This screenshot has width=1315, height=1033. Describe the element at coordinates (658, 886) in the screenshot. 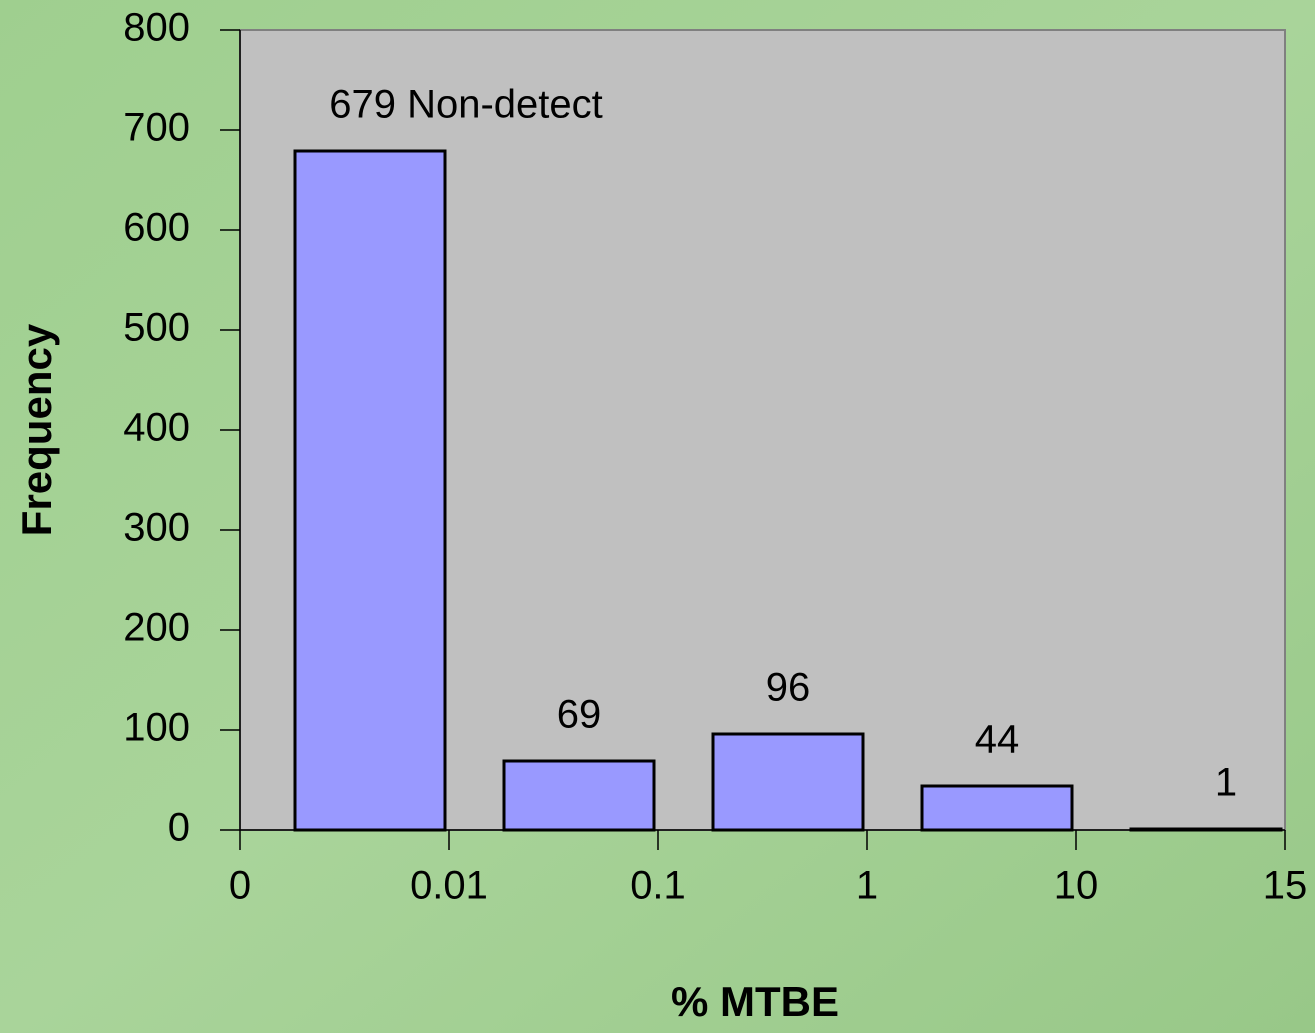

I see `x-tick-label: 0.1` at that location.